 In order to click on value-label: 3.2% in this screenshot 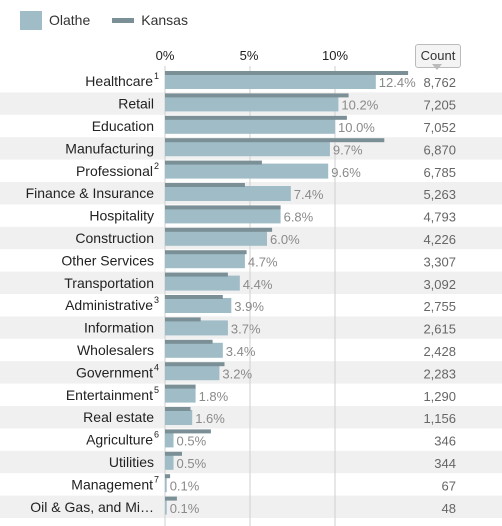, I will do `click(237, 373)`.